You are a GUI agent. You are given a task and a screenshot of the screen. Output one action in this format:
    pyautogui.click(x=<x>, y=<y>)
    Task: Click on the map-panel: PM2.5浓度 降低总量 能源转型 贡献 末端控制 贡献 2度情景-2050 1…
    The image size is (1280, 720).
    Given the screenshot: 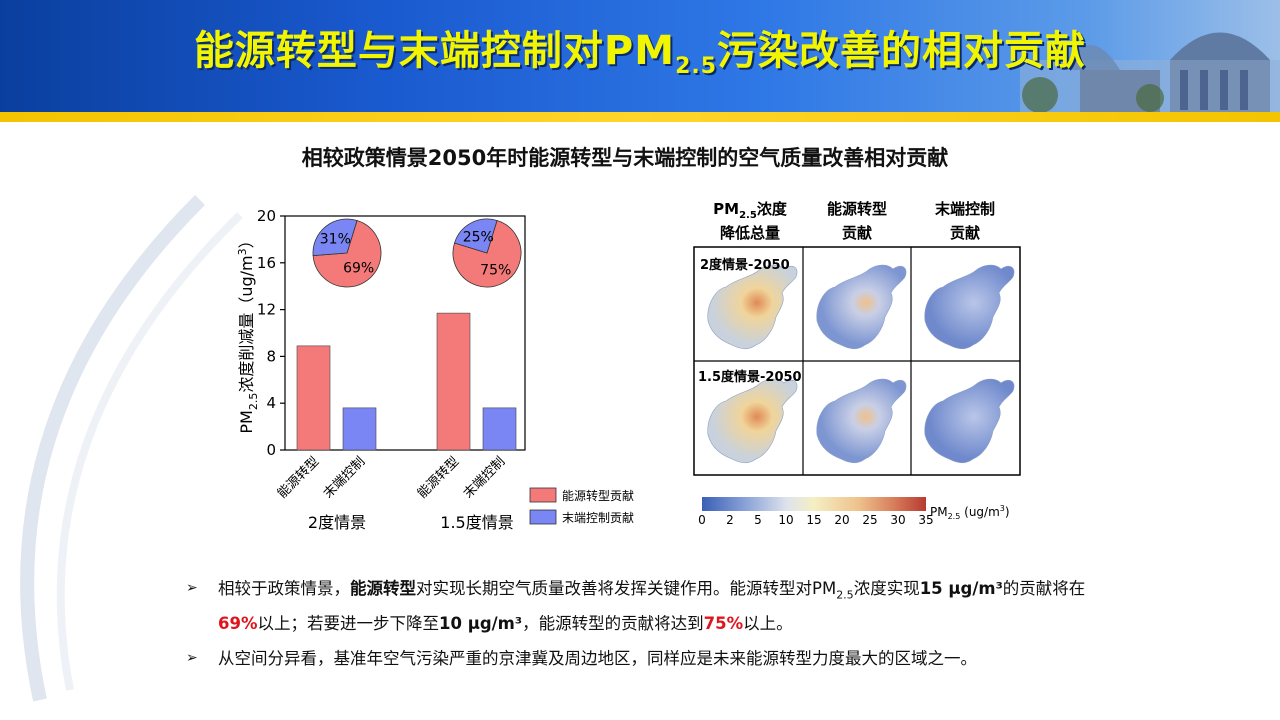 What is the action you would take?
    pyautogui.click(x=857, y=363)
    